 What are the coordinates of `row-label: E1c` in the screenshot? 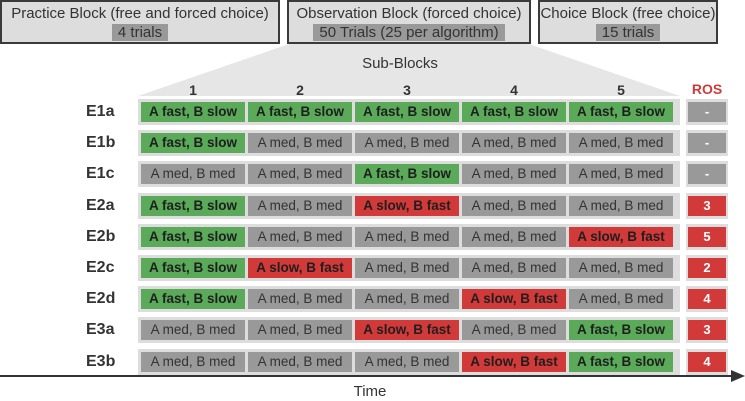 It's located at (100, 173).